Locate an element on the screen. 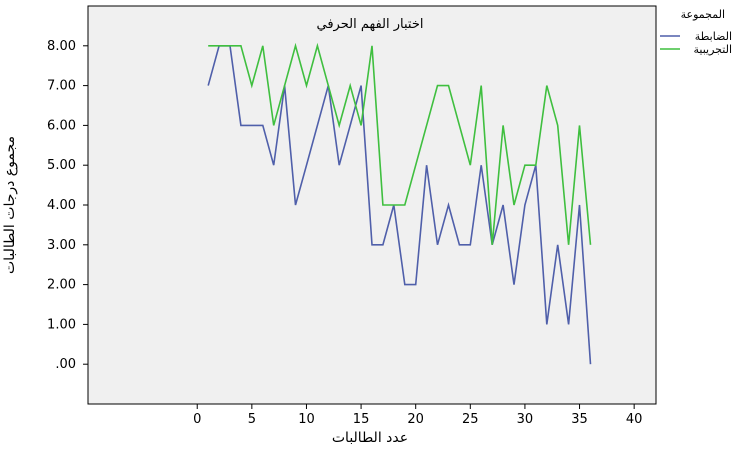  x-tick-label: 10 is located at coordinates (306, 419).